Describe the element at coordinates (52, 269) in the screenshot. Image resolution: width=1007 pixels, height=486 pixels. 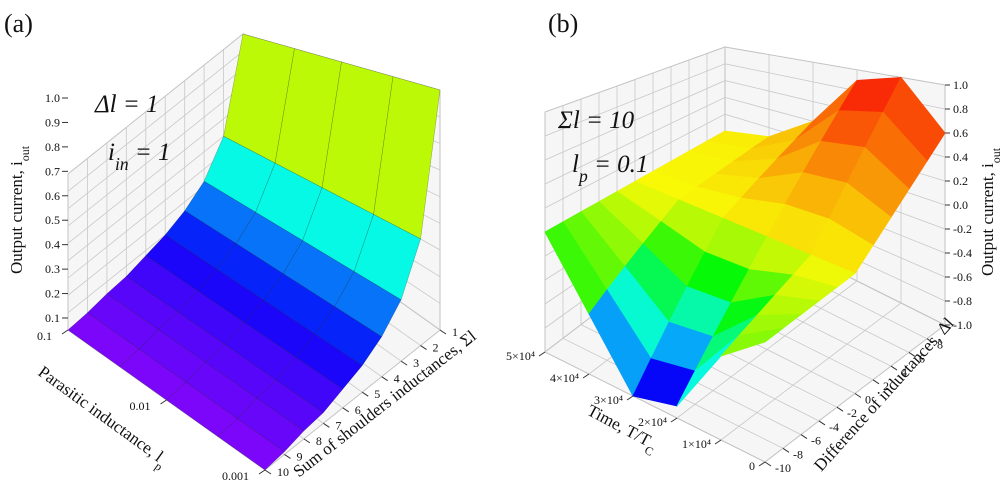
I see `z-tick-label: 0.3` at that location.